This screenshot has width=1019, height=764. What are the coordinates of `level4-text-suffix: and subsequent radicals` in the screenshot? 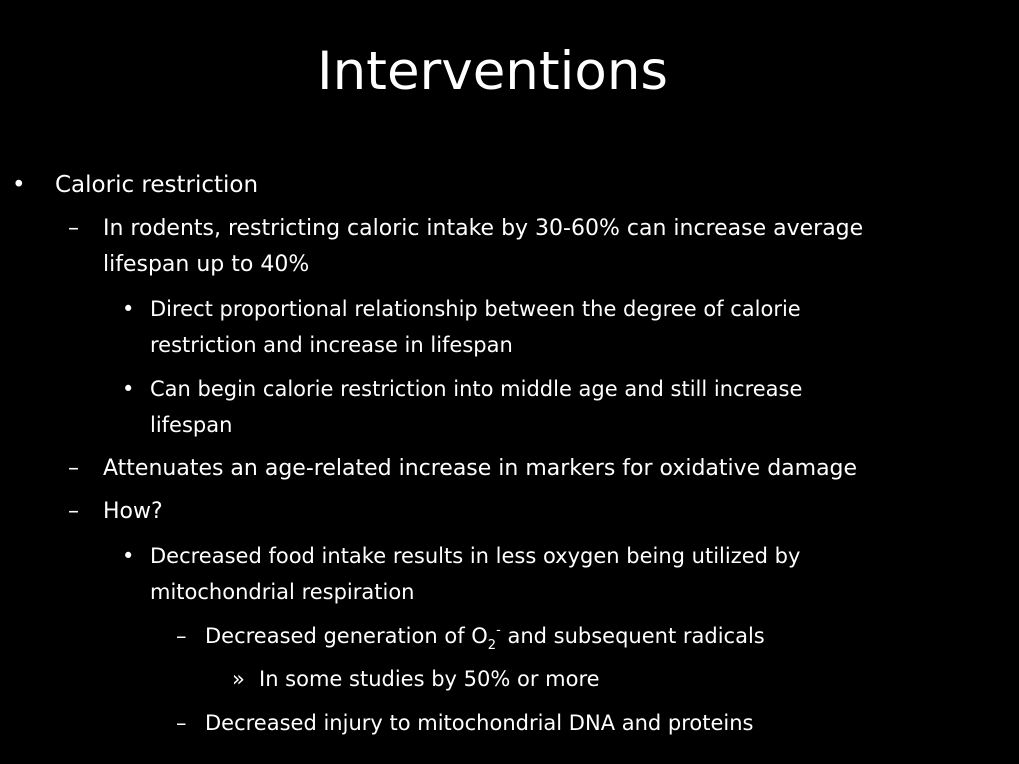 It's located at (632, 636).